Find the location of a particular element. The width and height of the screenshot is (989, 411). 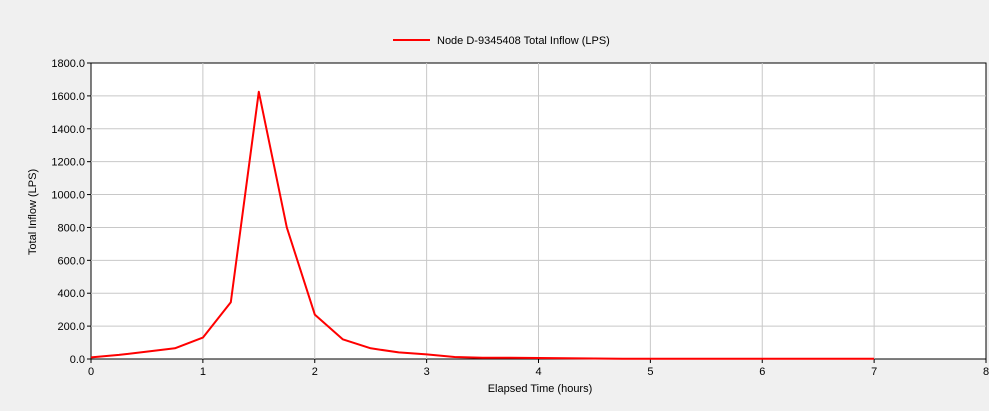

y-tick-label: 800.0 is located at coordinates (71, 228).